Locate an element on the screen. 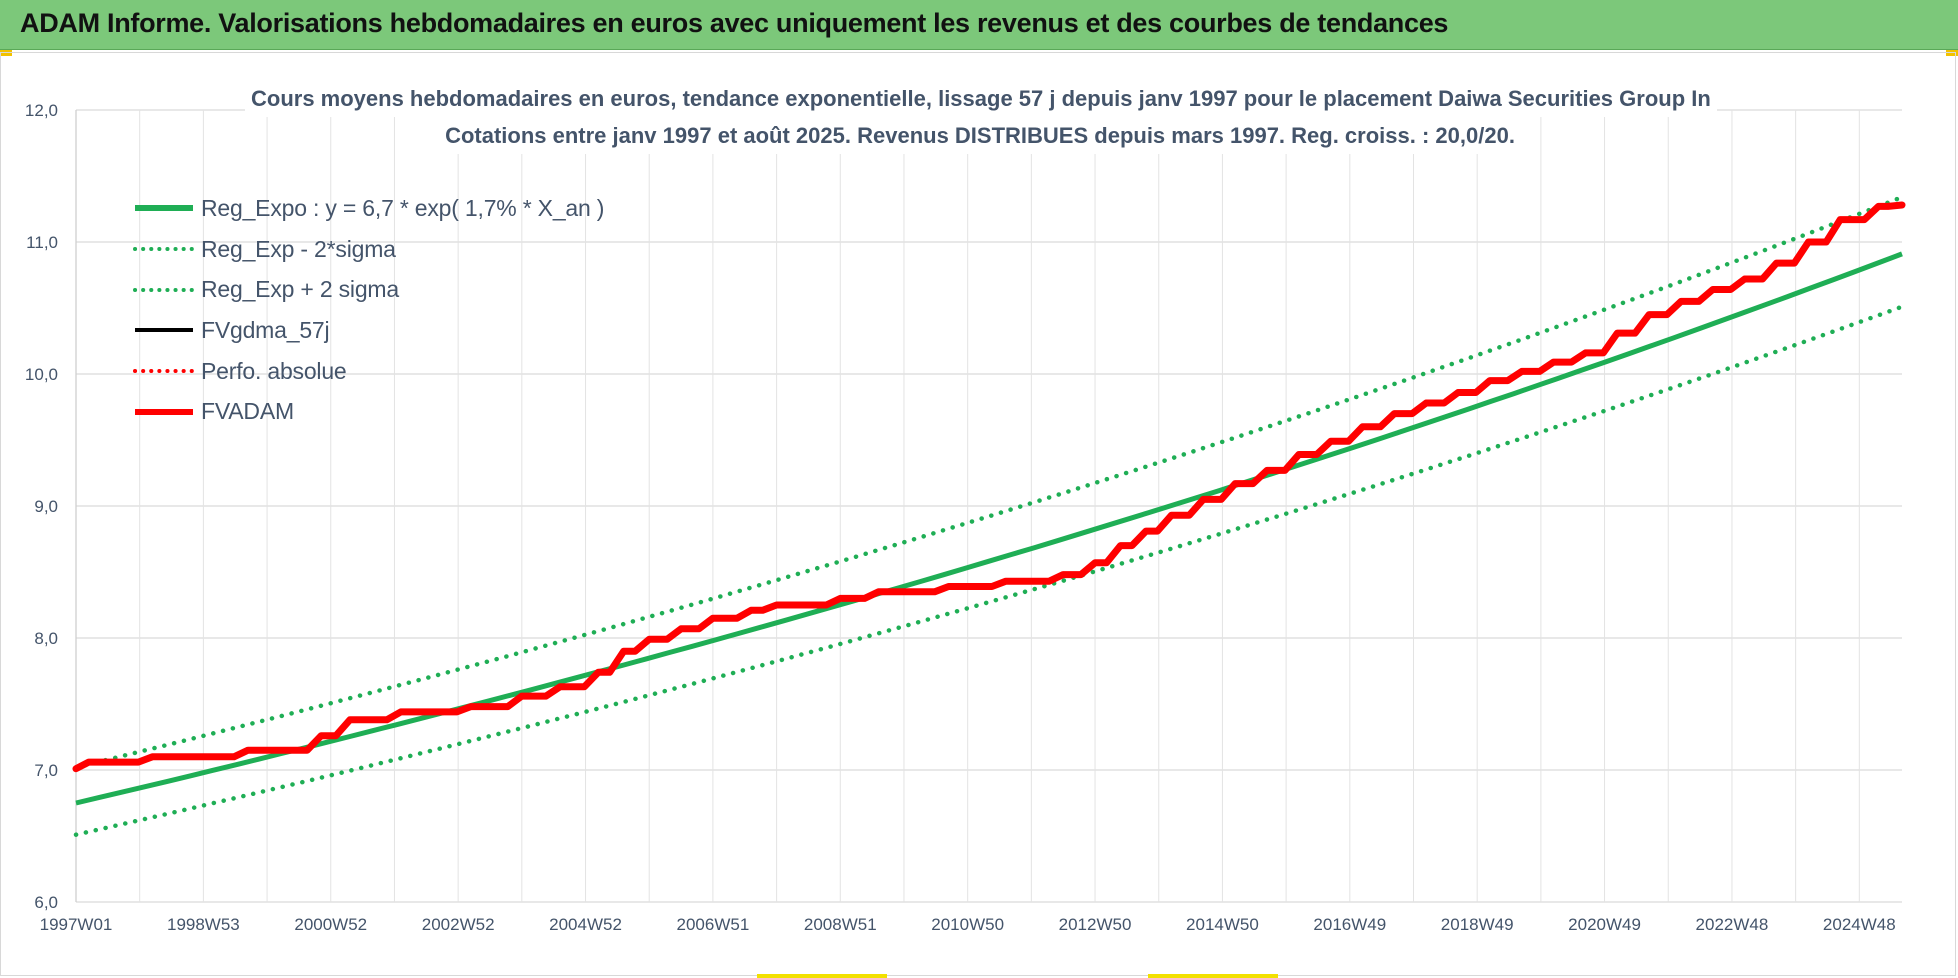 This screenshot has width=1958, height=978. x-tick-label: 2010W50 is located at coordinates (967, 924).